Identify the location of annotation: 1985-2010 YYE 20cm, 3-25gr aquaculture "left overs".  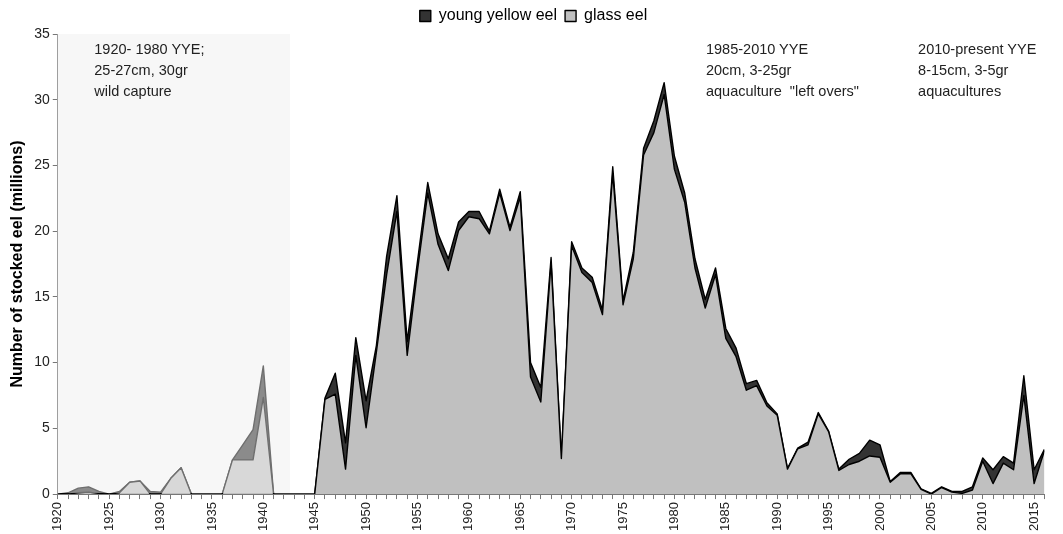
(782, 70).